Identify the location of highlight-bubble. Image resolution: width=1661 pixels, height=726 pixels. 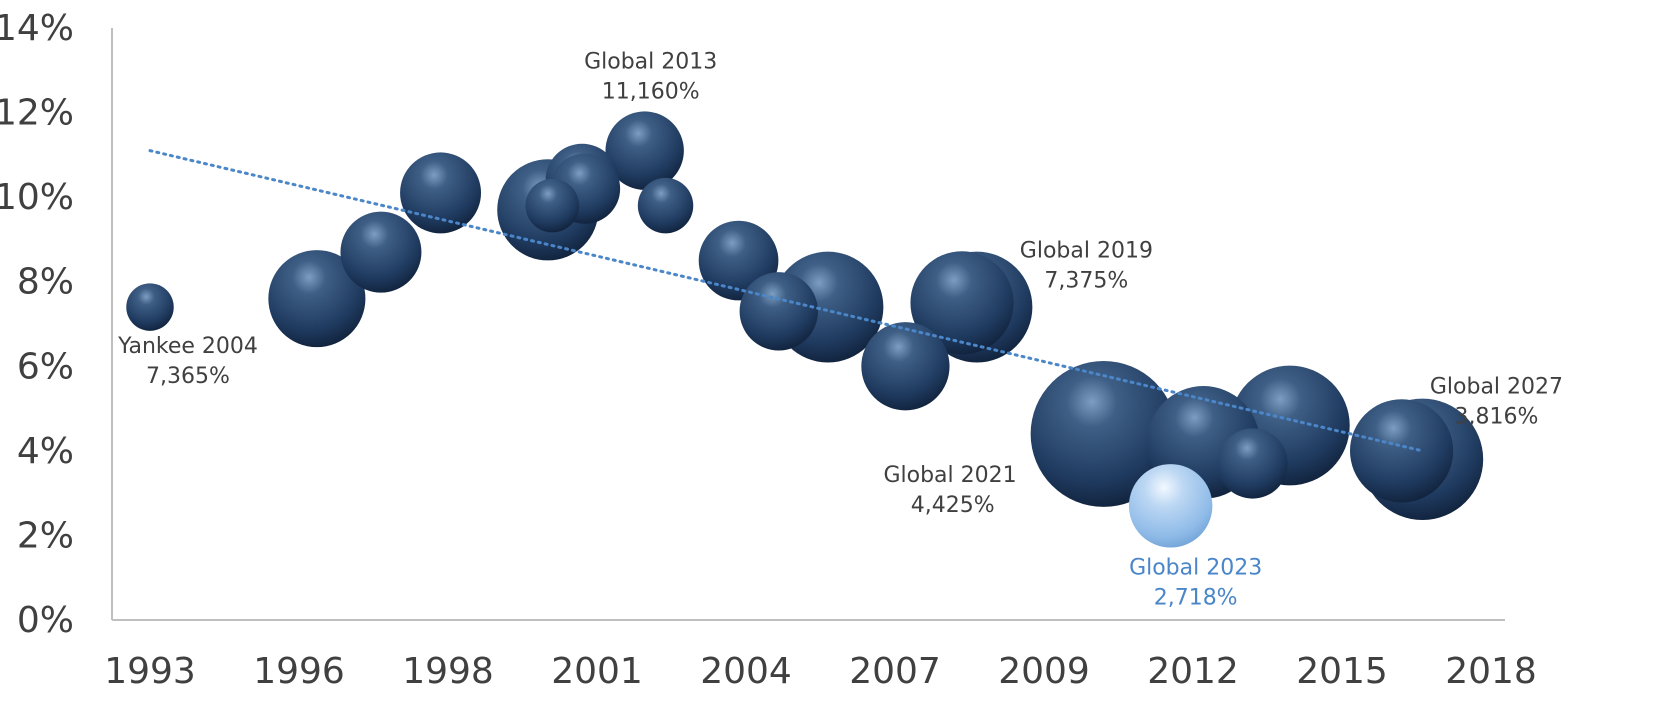
(1170, 506).